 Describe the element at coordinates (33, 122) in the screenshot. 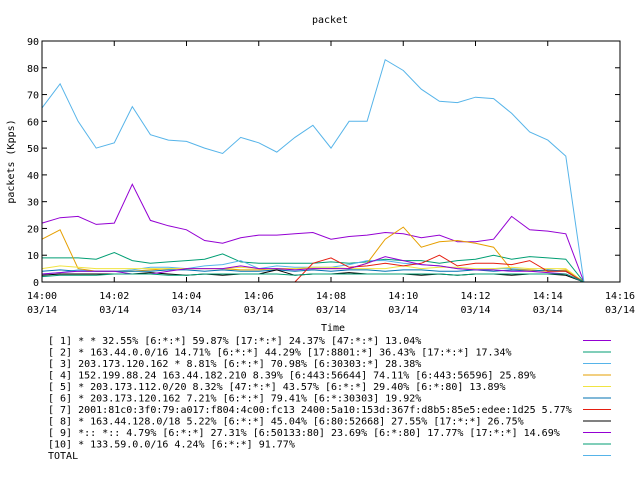

I see `y-tick-label: 60` at that location.